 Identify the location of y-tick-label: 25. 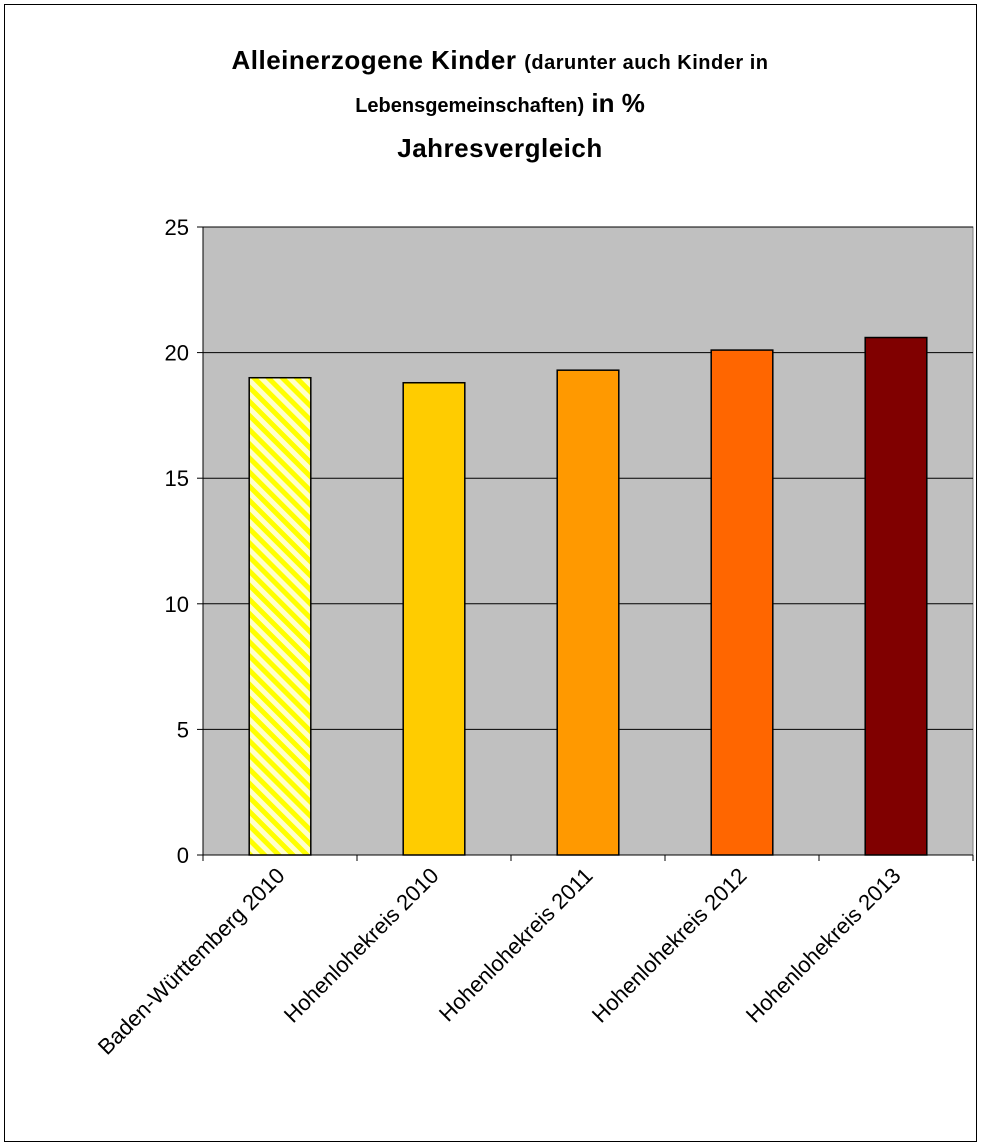
(177, 227).